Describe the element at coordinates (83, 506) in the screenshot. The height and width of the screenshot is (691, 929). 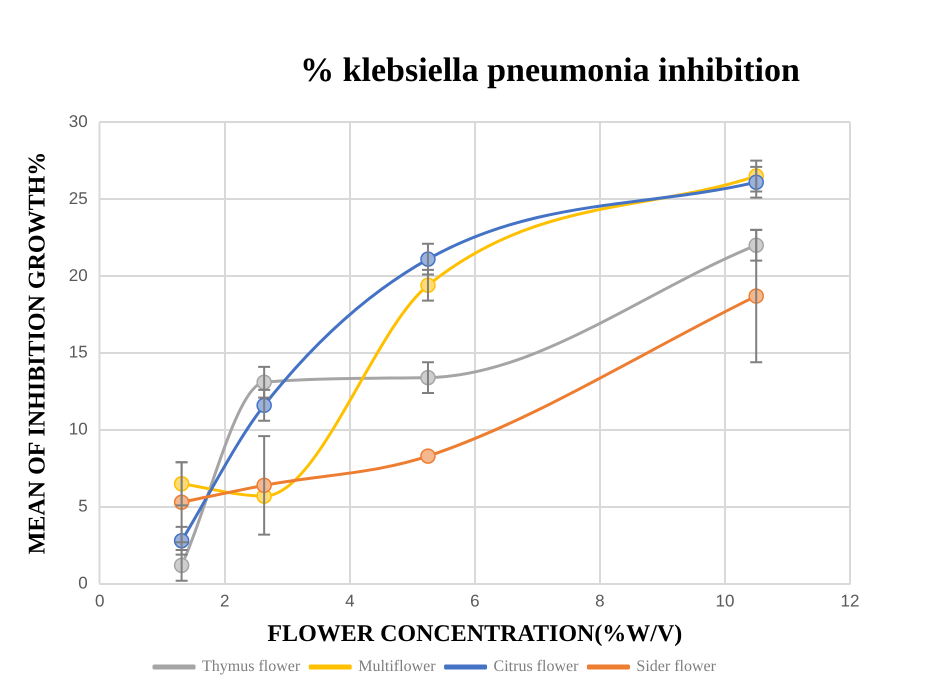
I see `y-tick-label: 5` at that location.